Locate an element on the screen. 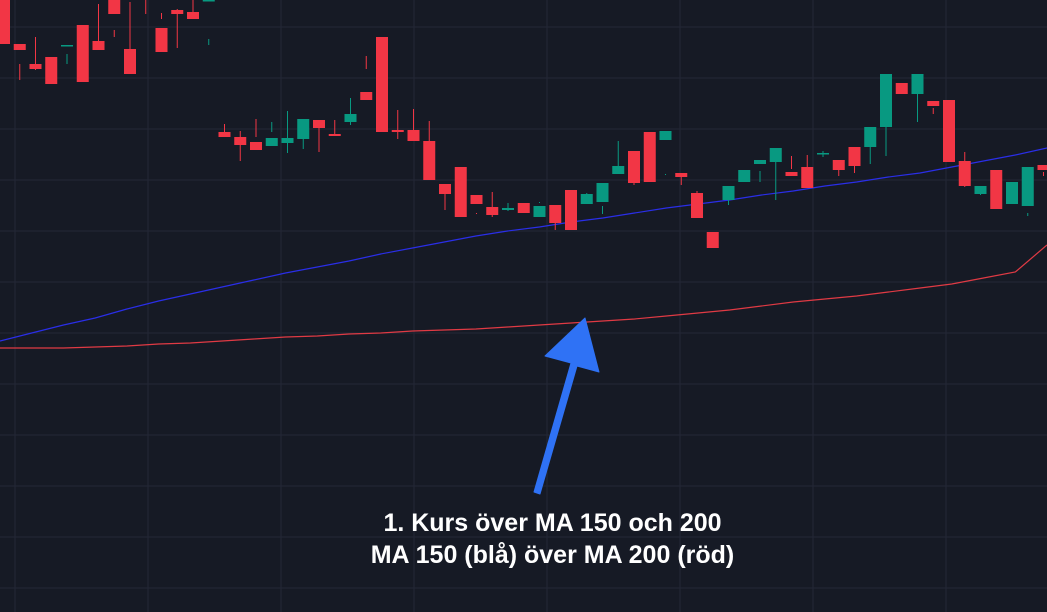 The height and width of the screenshot is (612, 1047). arrow-icon is located at coordinates (566, 406).